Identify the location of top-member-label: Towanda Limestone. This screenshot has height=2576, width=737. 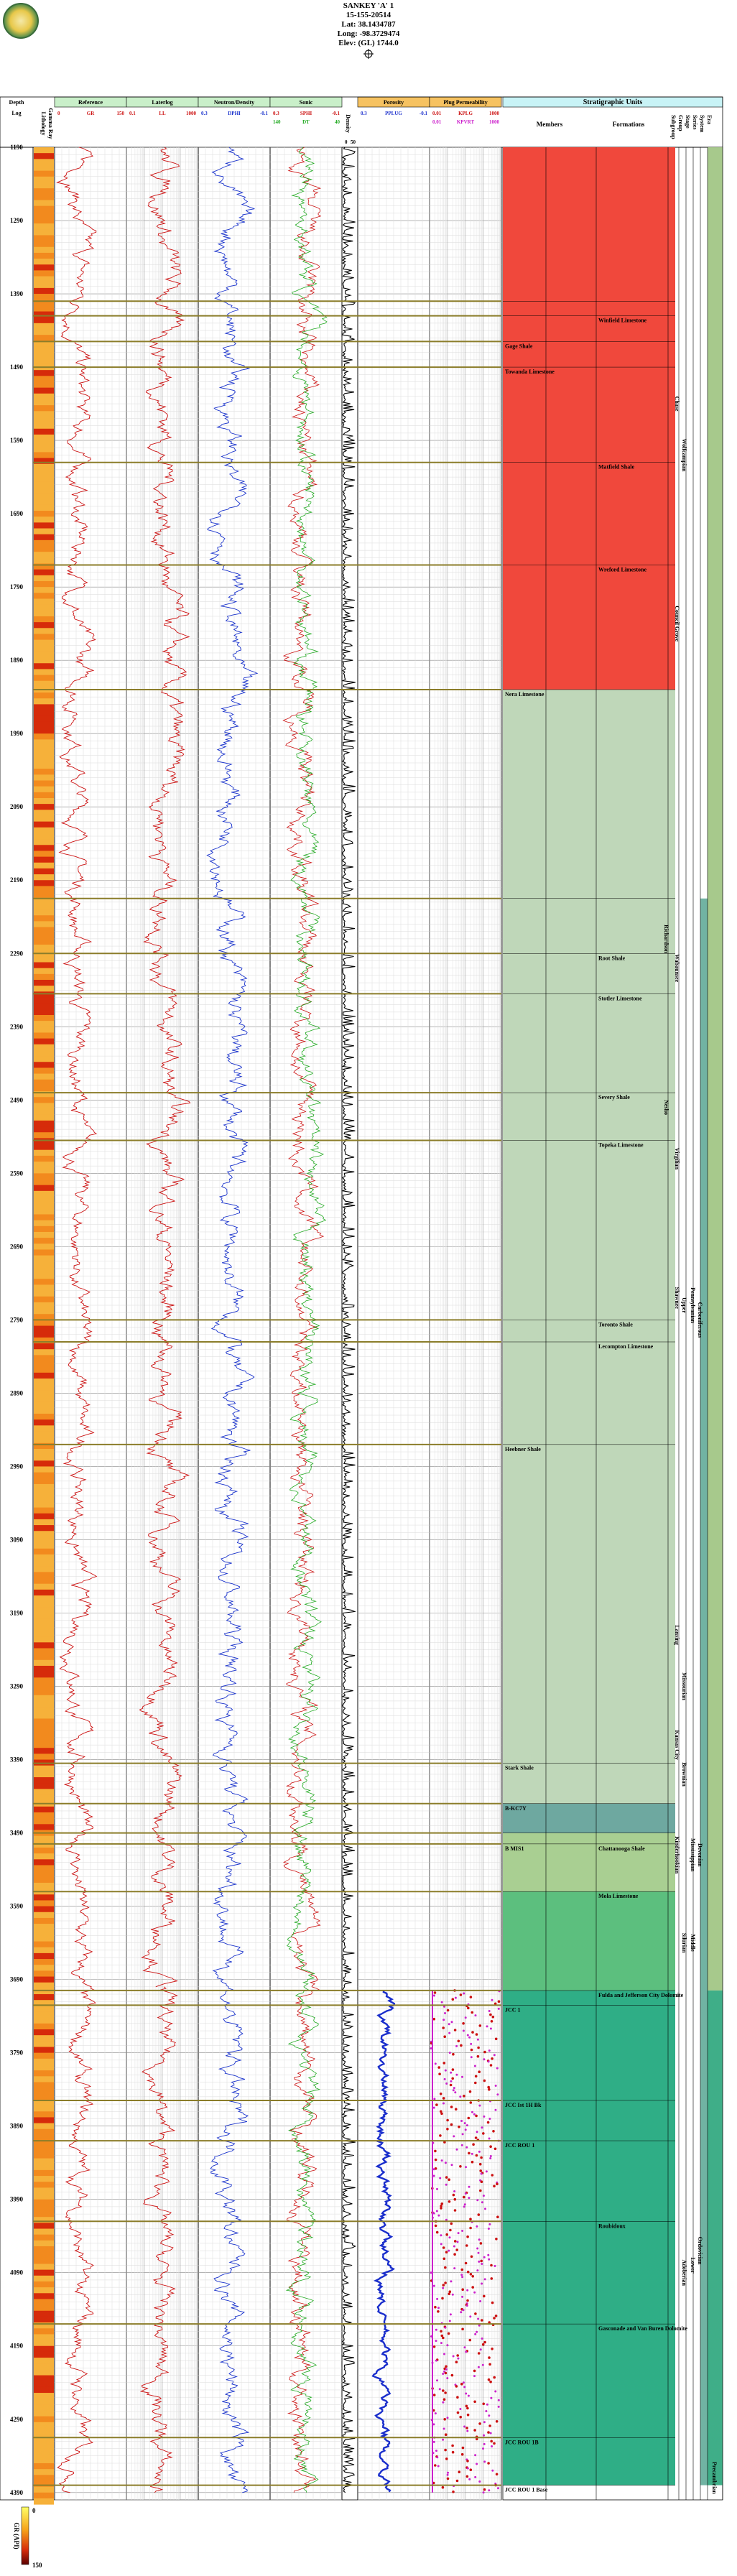
(530, 372).